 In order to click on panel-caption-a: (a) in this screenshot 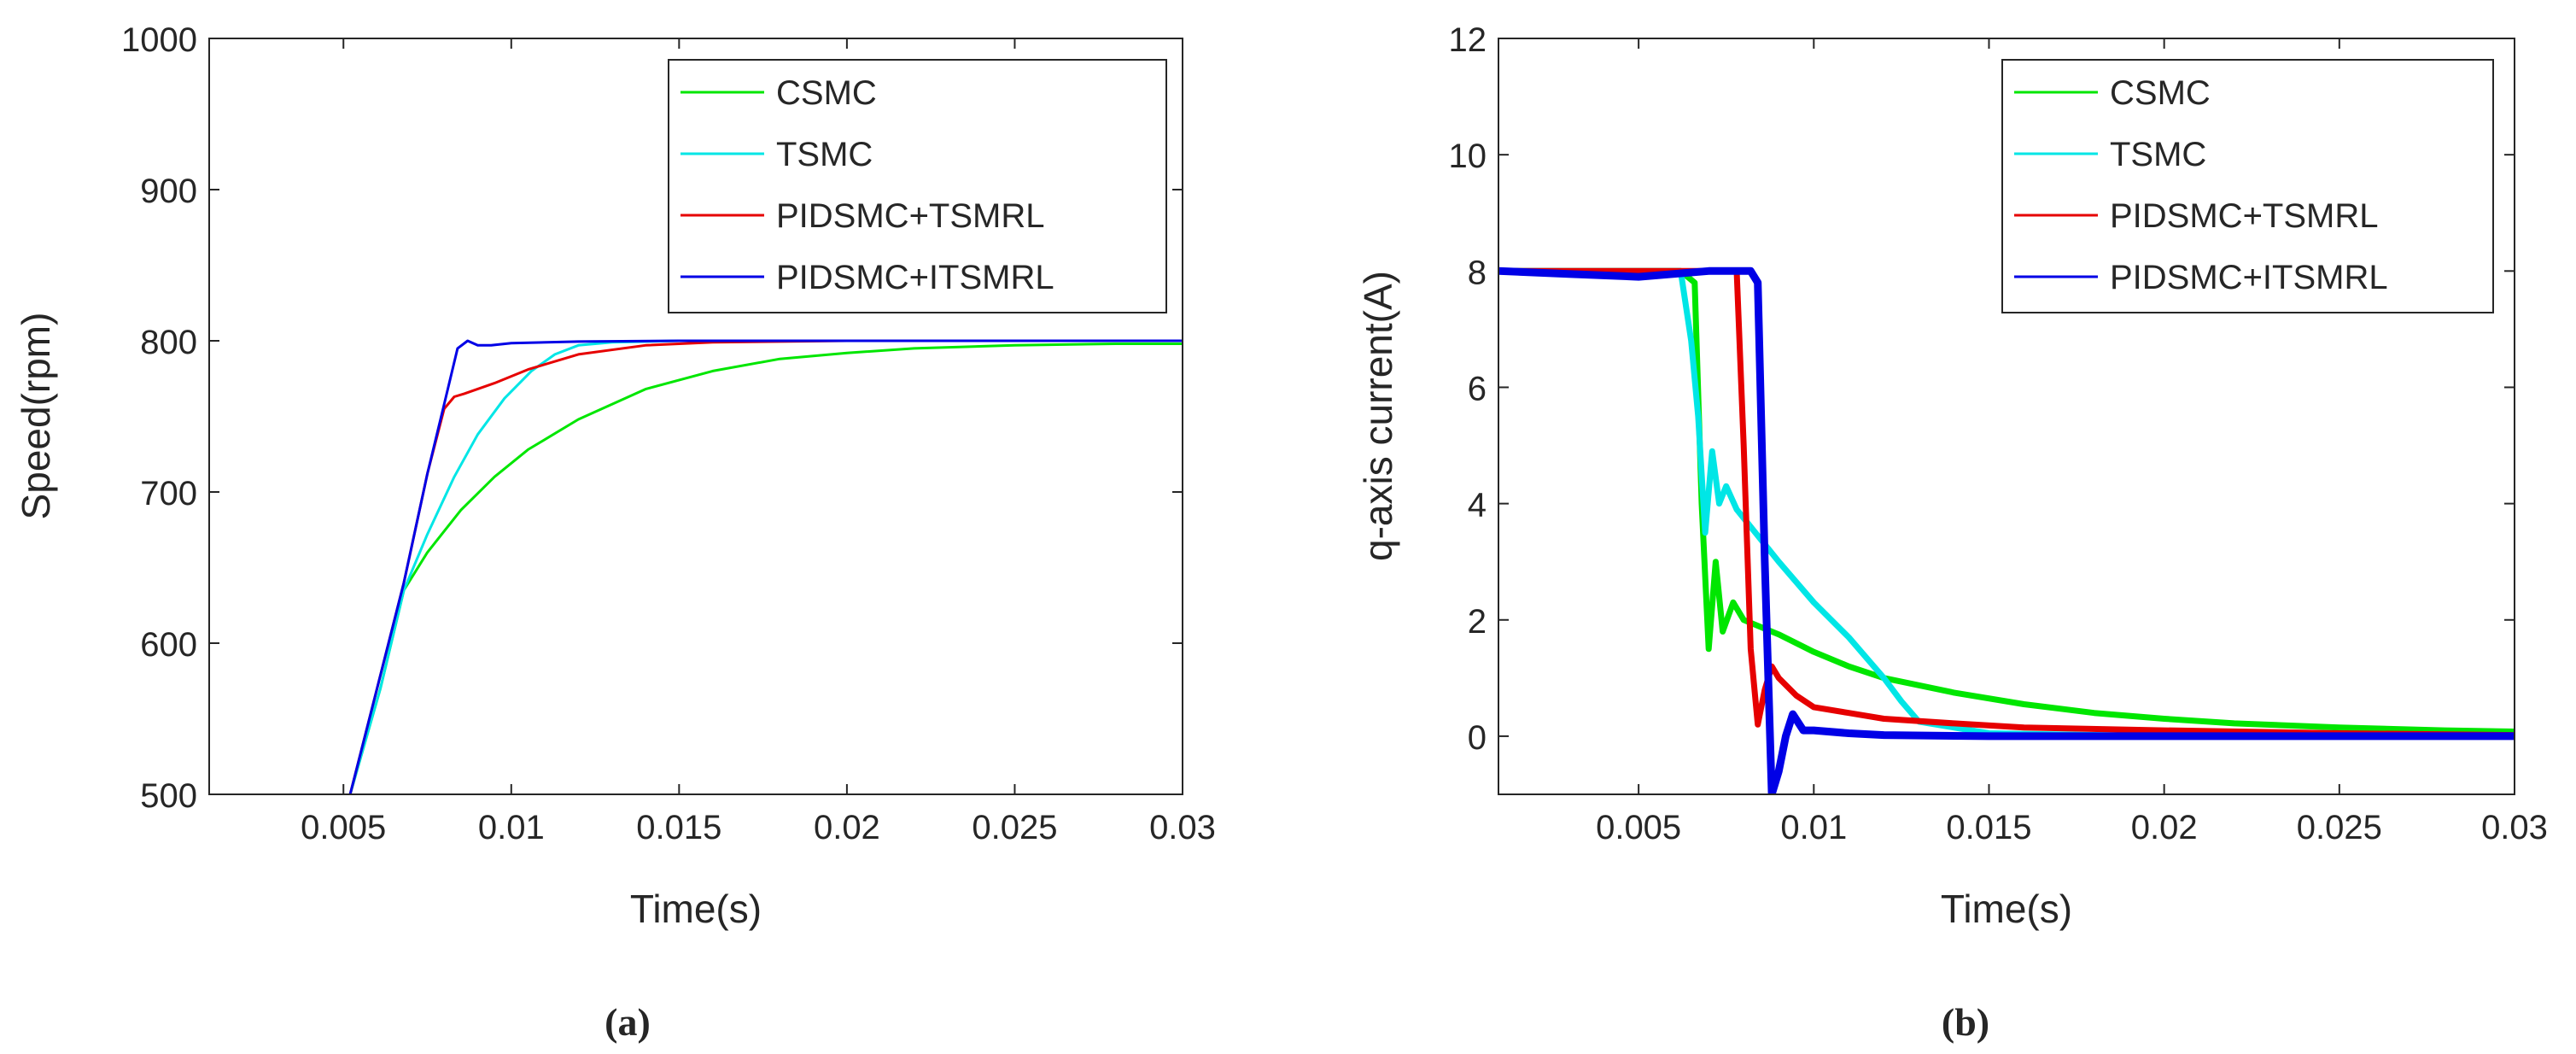, I will do `click(628, 1022)`.